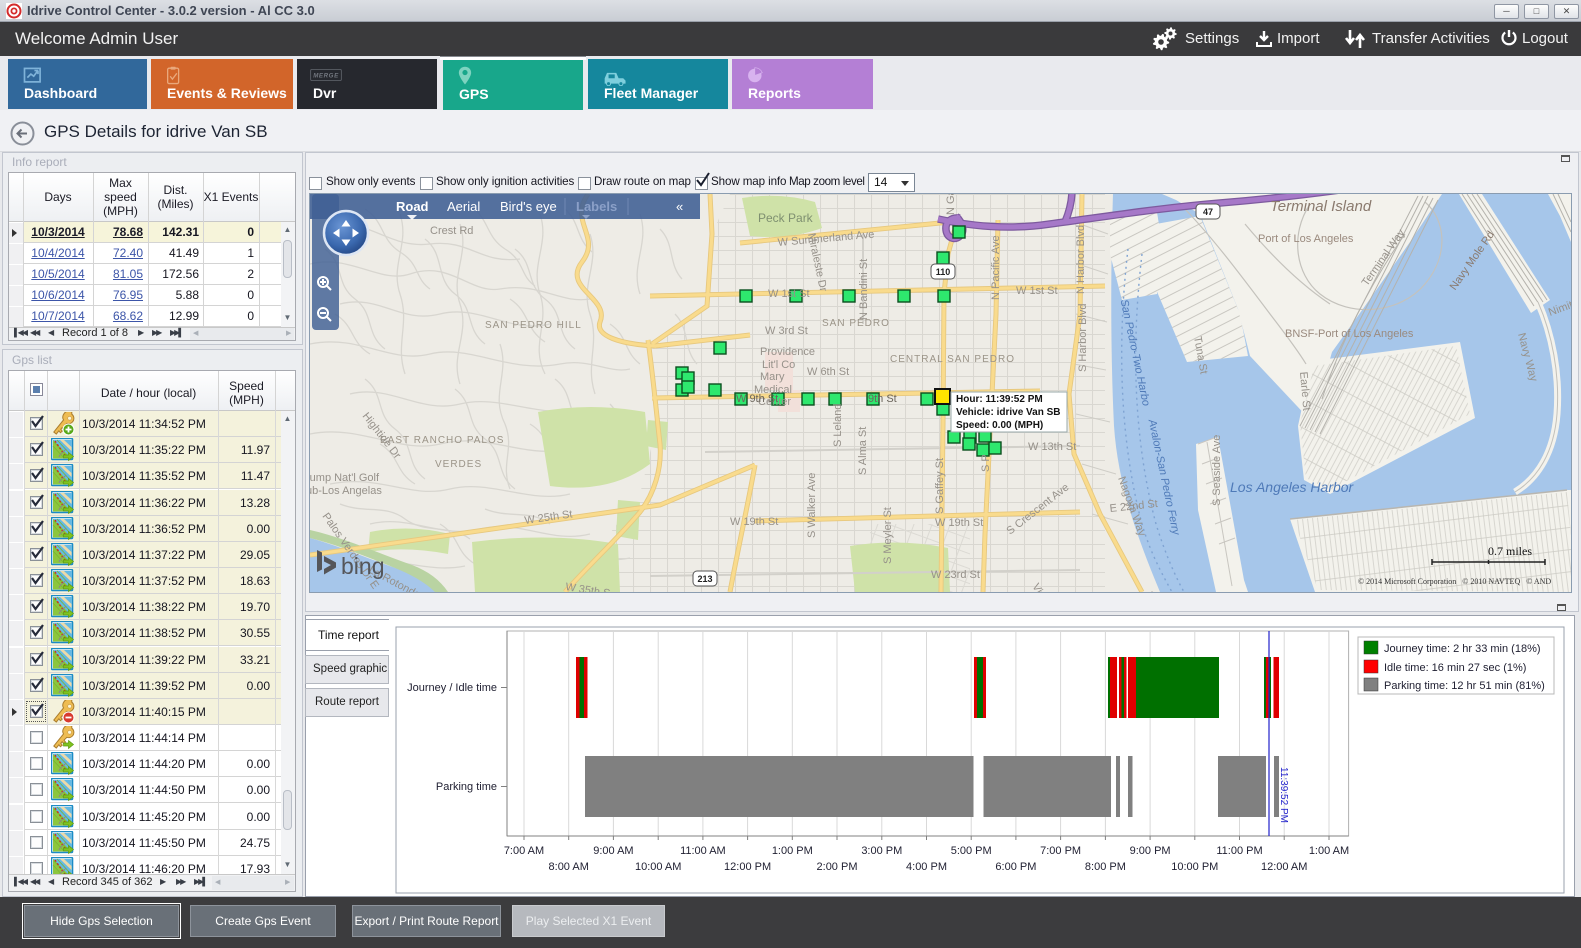 Image resolution: width=1581 pixels, height=948 pixels. What do you see at coordinates (971, 851) in the screenshot?
I see `svg-text: 5:00 PM` at bounding box center [971, 851].